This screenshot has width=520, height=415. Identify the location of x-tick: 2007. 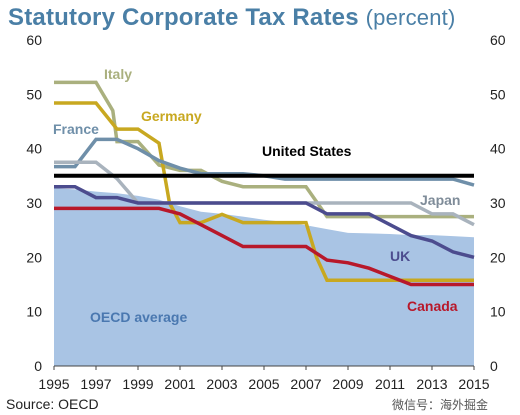
(305, 384).